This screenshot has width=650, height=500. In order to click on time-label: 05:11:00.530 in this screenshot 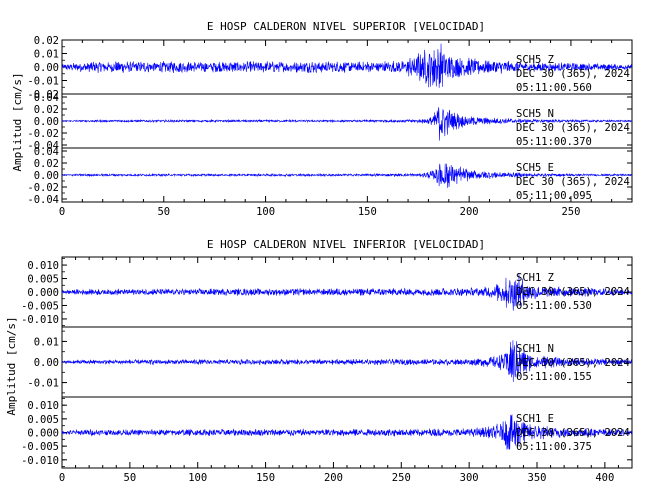, I will do `click(554, 306)`.